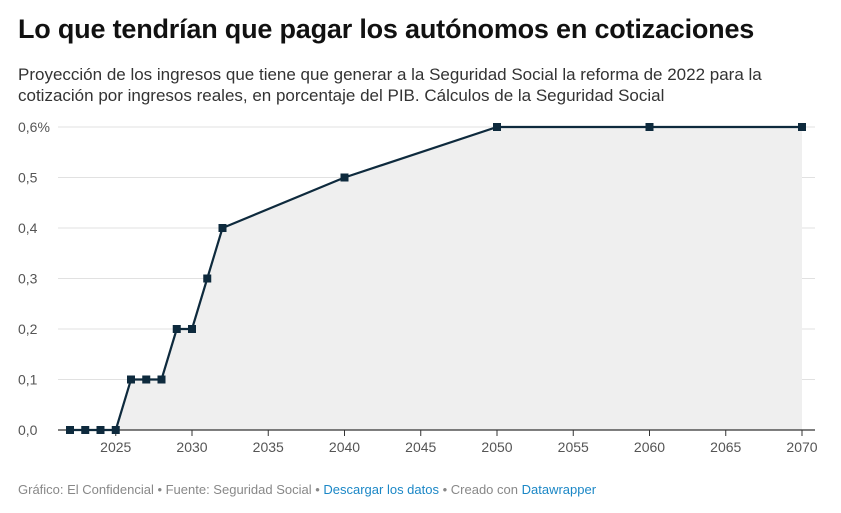  Describe the element at coordinates (725, 447) in the screenshot. I see `x-tick-label: 2065` at that location.